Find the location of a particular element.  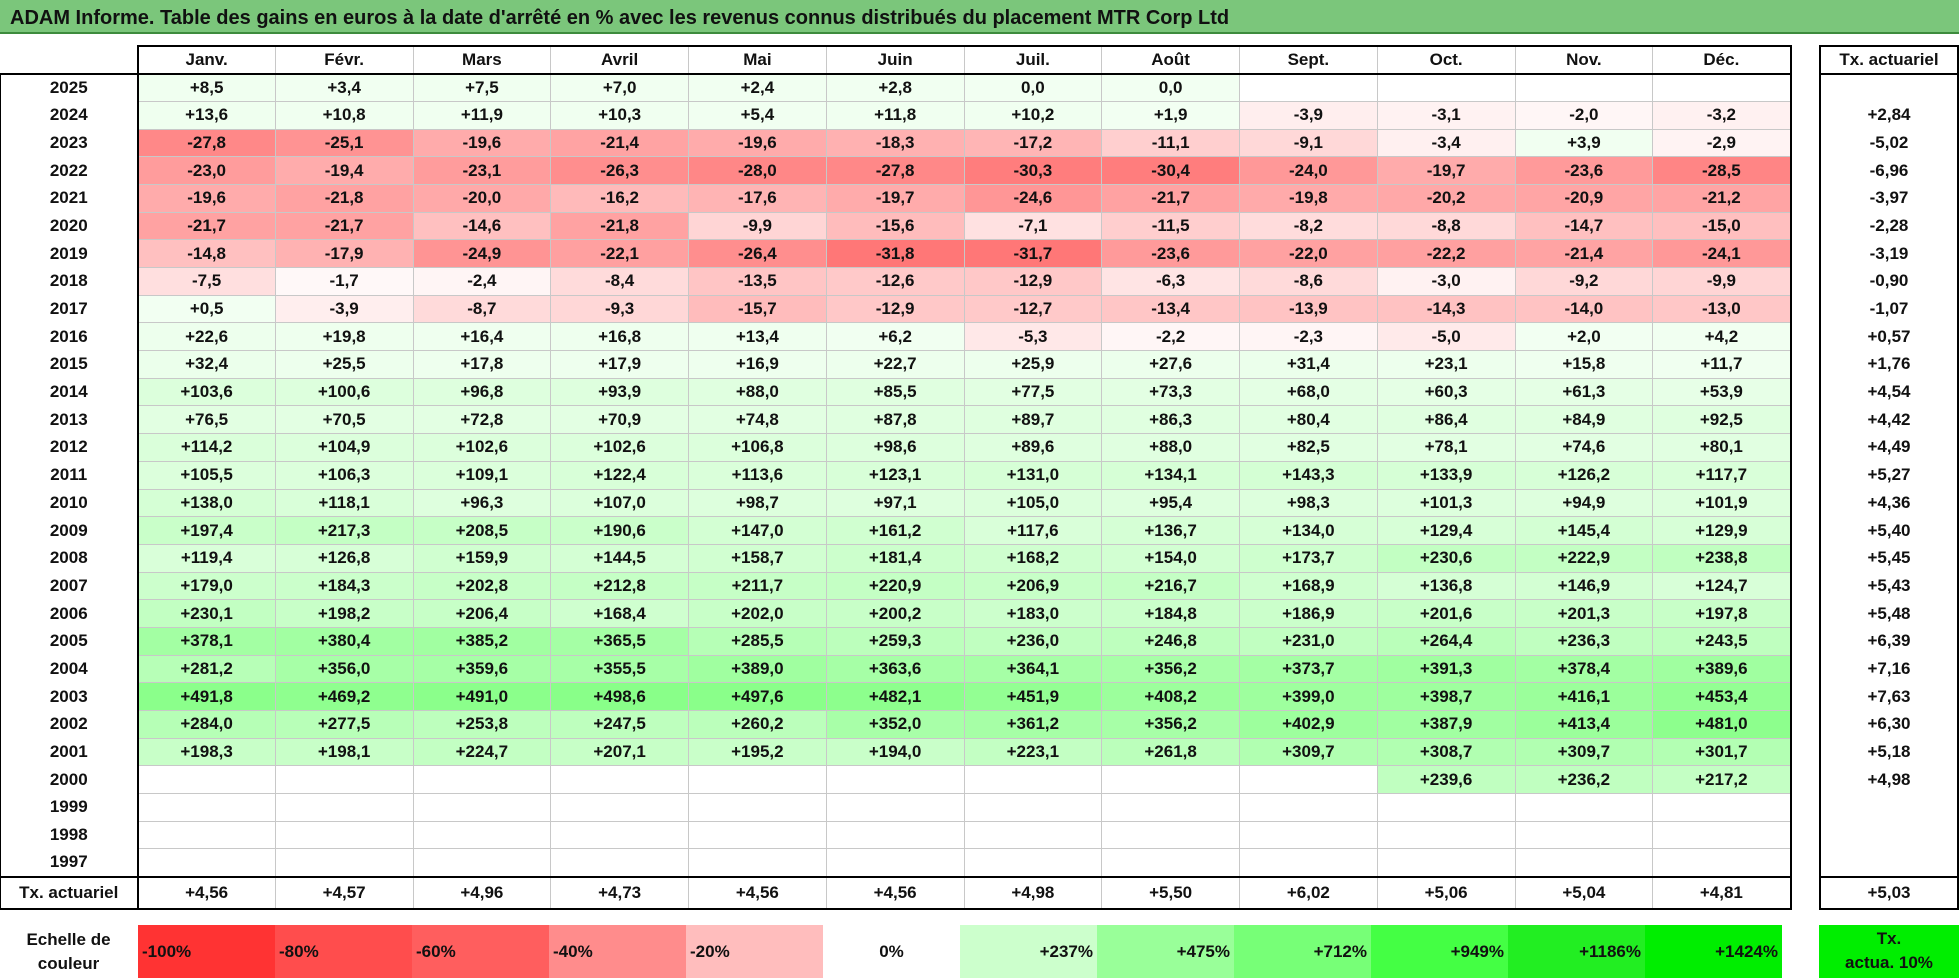

value-cell: +363,6 is located at coordinates (895, 669).